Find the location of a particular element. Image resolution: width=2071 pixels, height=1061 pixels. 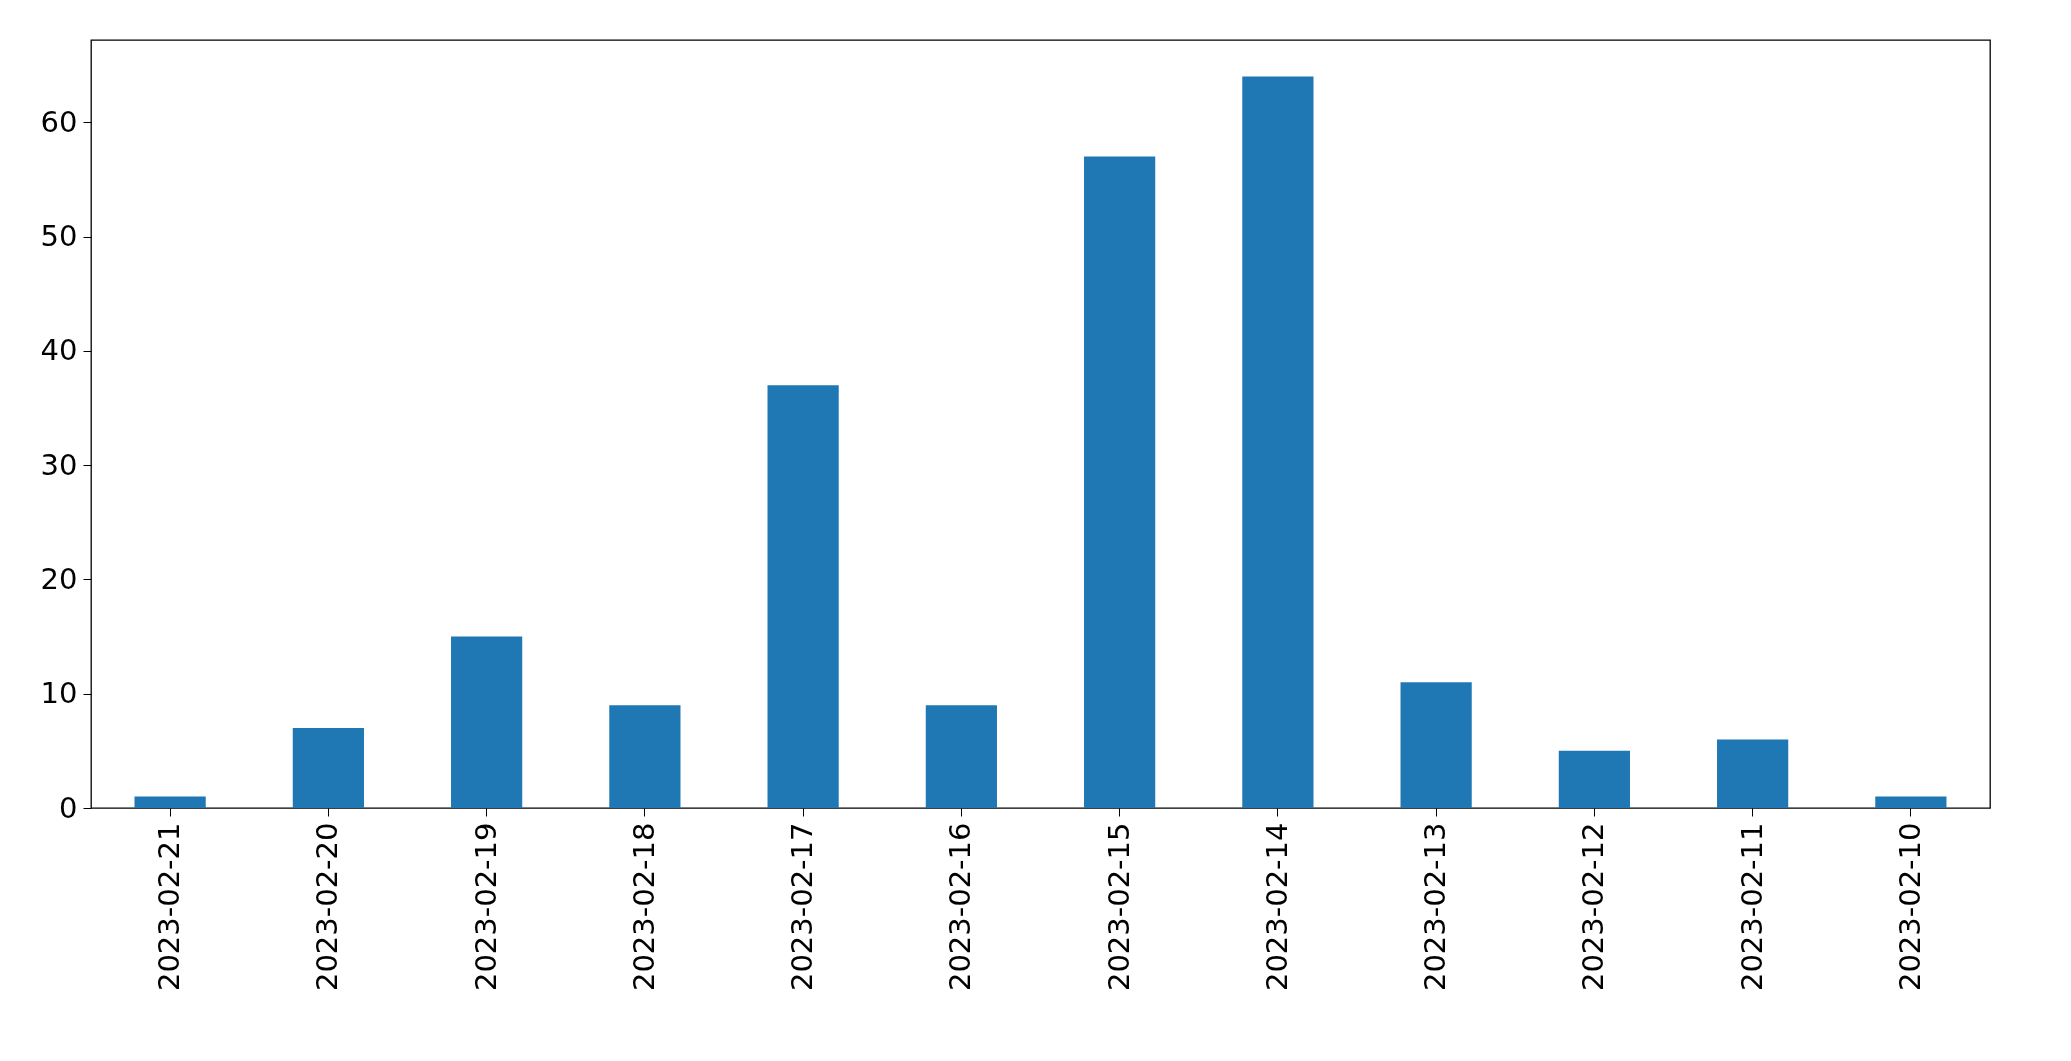

y-tick-label: 60 is located at coordinates (59, 121).